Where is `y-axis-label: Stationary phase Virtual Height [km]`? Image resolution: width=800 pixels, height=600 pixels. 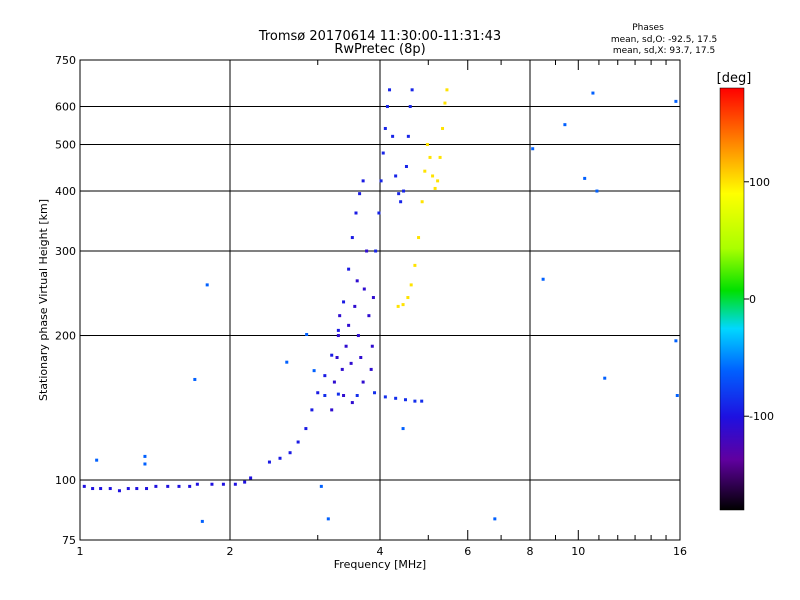
y-axis-label: Stationary phase Virtual Height [km] is located at coordinates (43, 300).